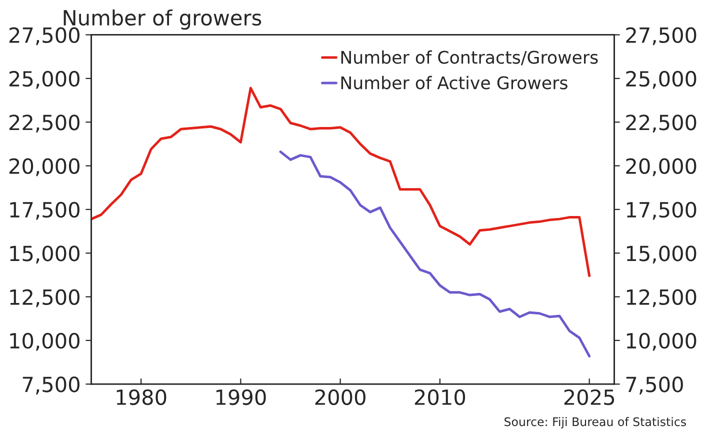 This screenshot has height=435, width=702. Describe the element at coordinates (661, 123) in the screenshot. I see `y2-tick-label: 22,500` at that location.